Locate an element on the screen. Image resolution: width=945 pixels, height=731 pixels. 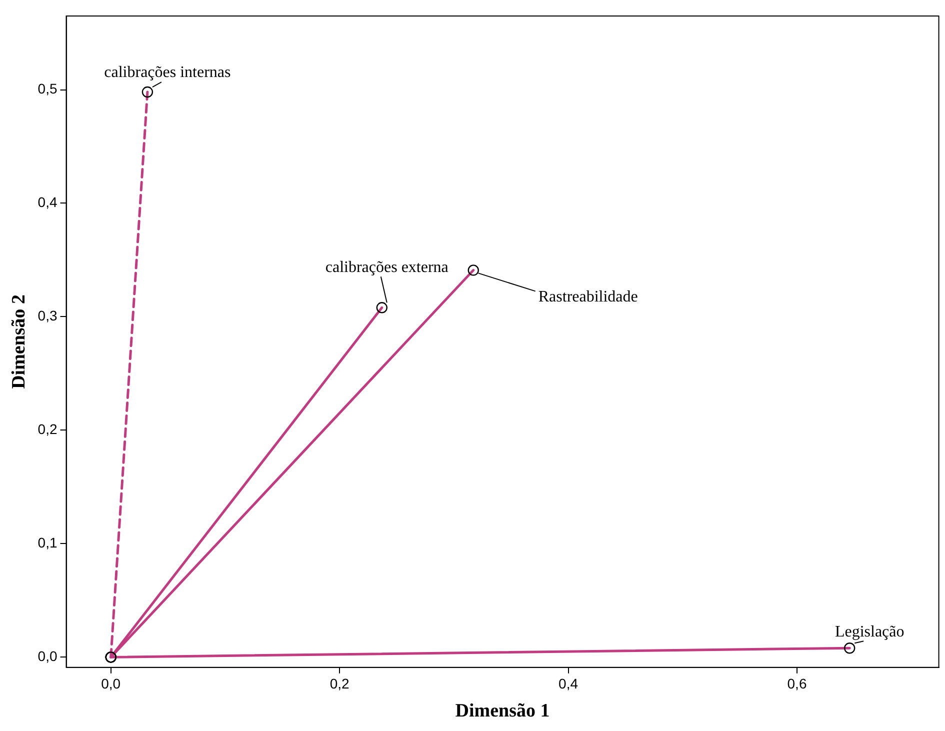
y-tick-label: 0,2 is located at coordinates (48, 429).